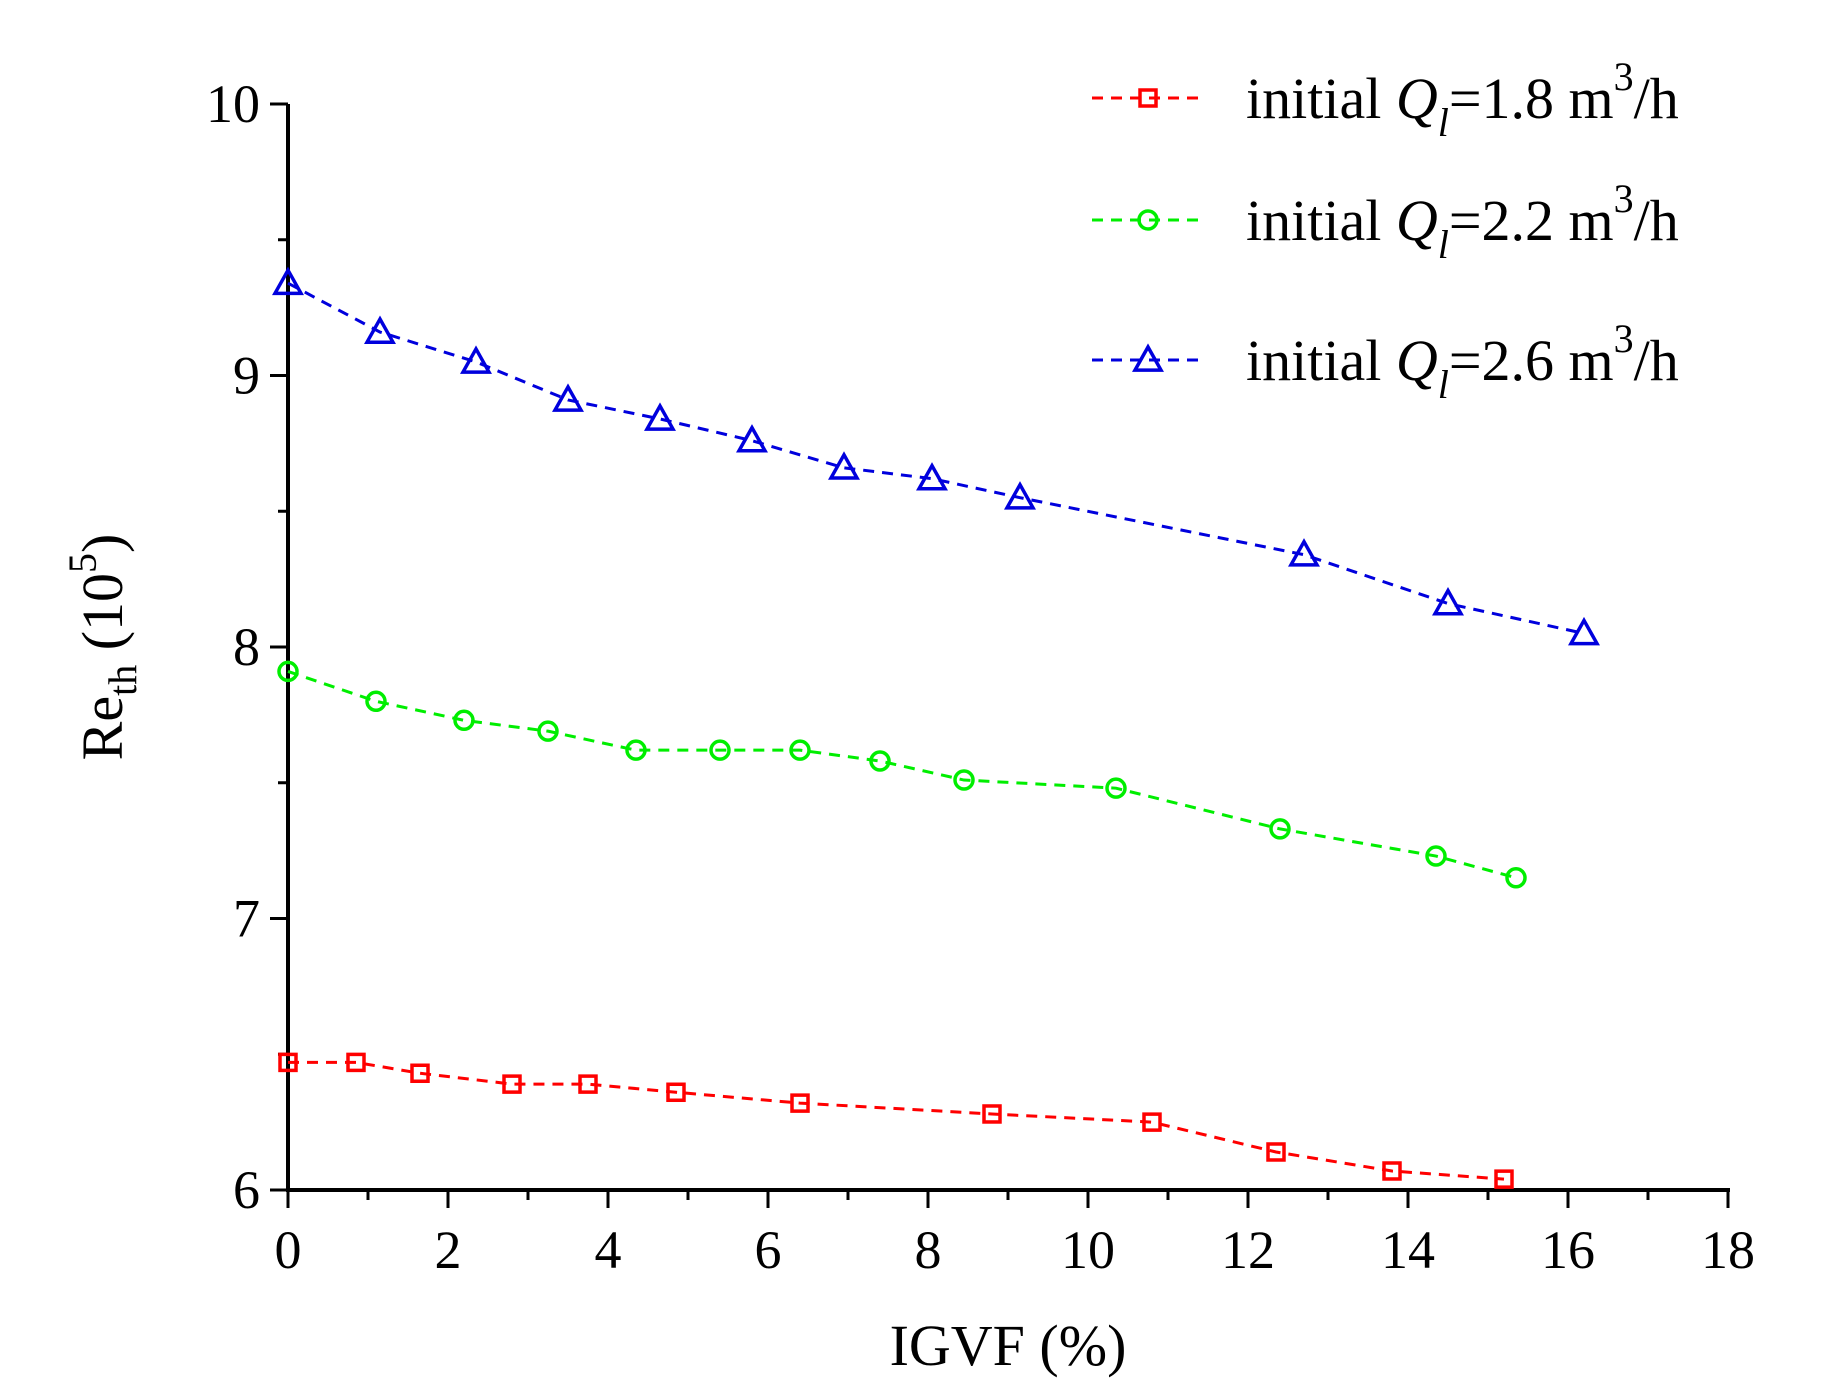  I want to click on series-1-line, so click(896, 1120).